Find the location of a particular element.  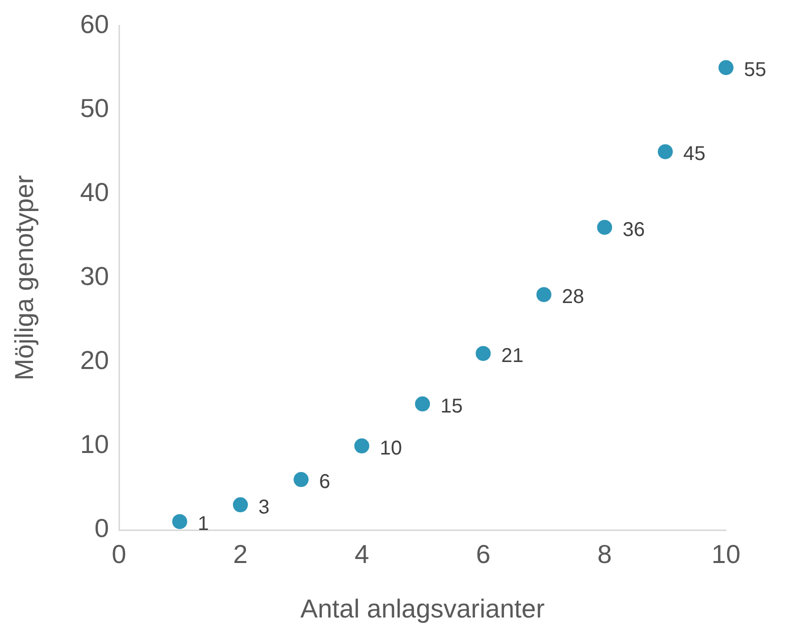

x-tick-label: 4 is located at coordinates (362, 553).